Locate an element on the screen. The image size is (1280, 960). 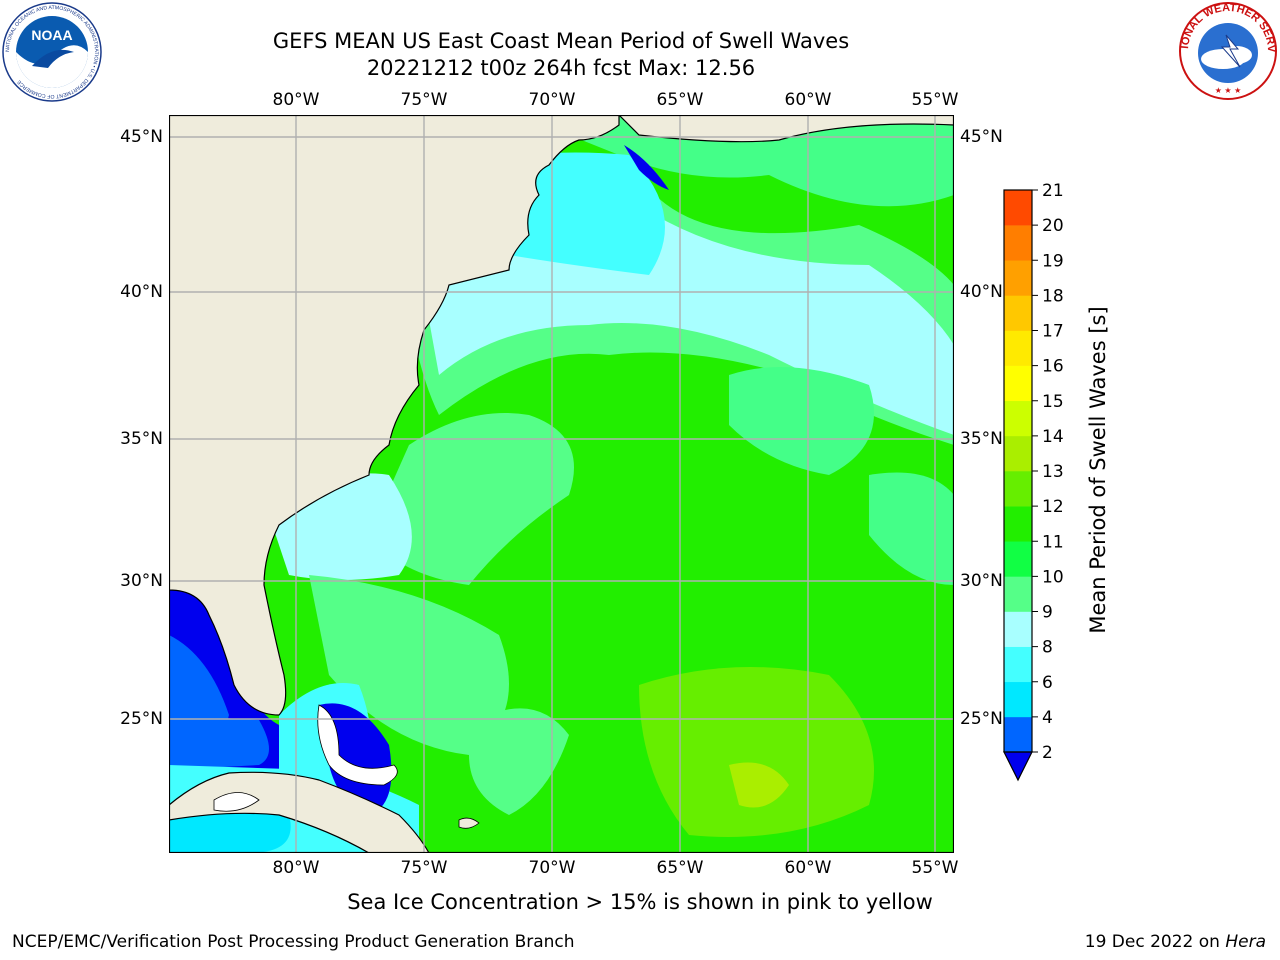
colorbar-tick-label: 21 is located at coordinates (1053, 191).